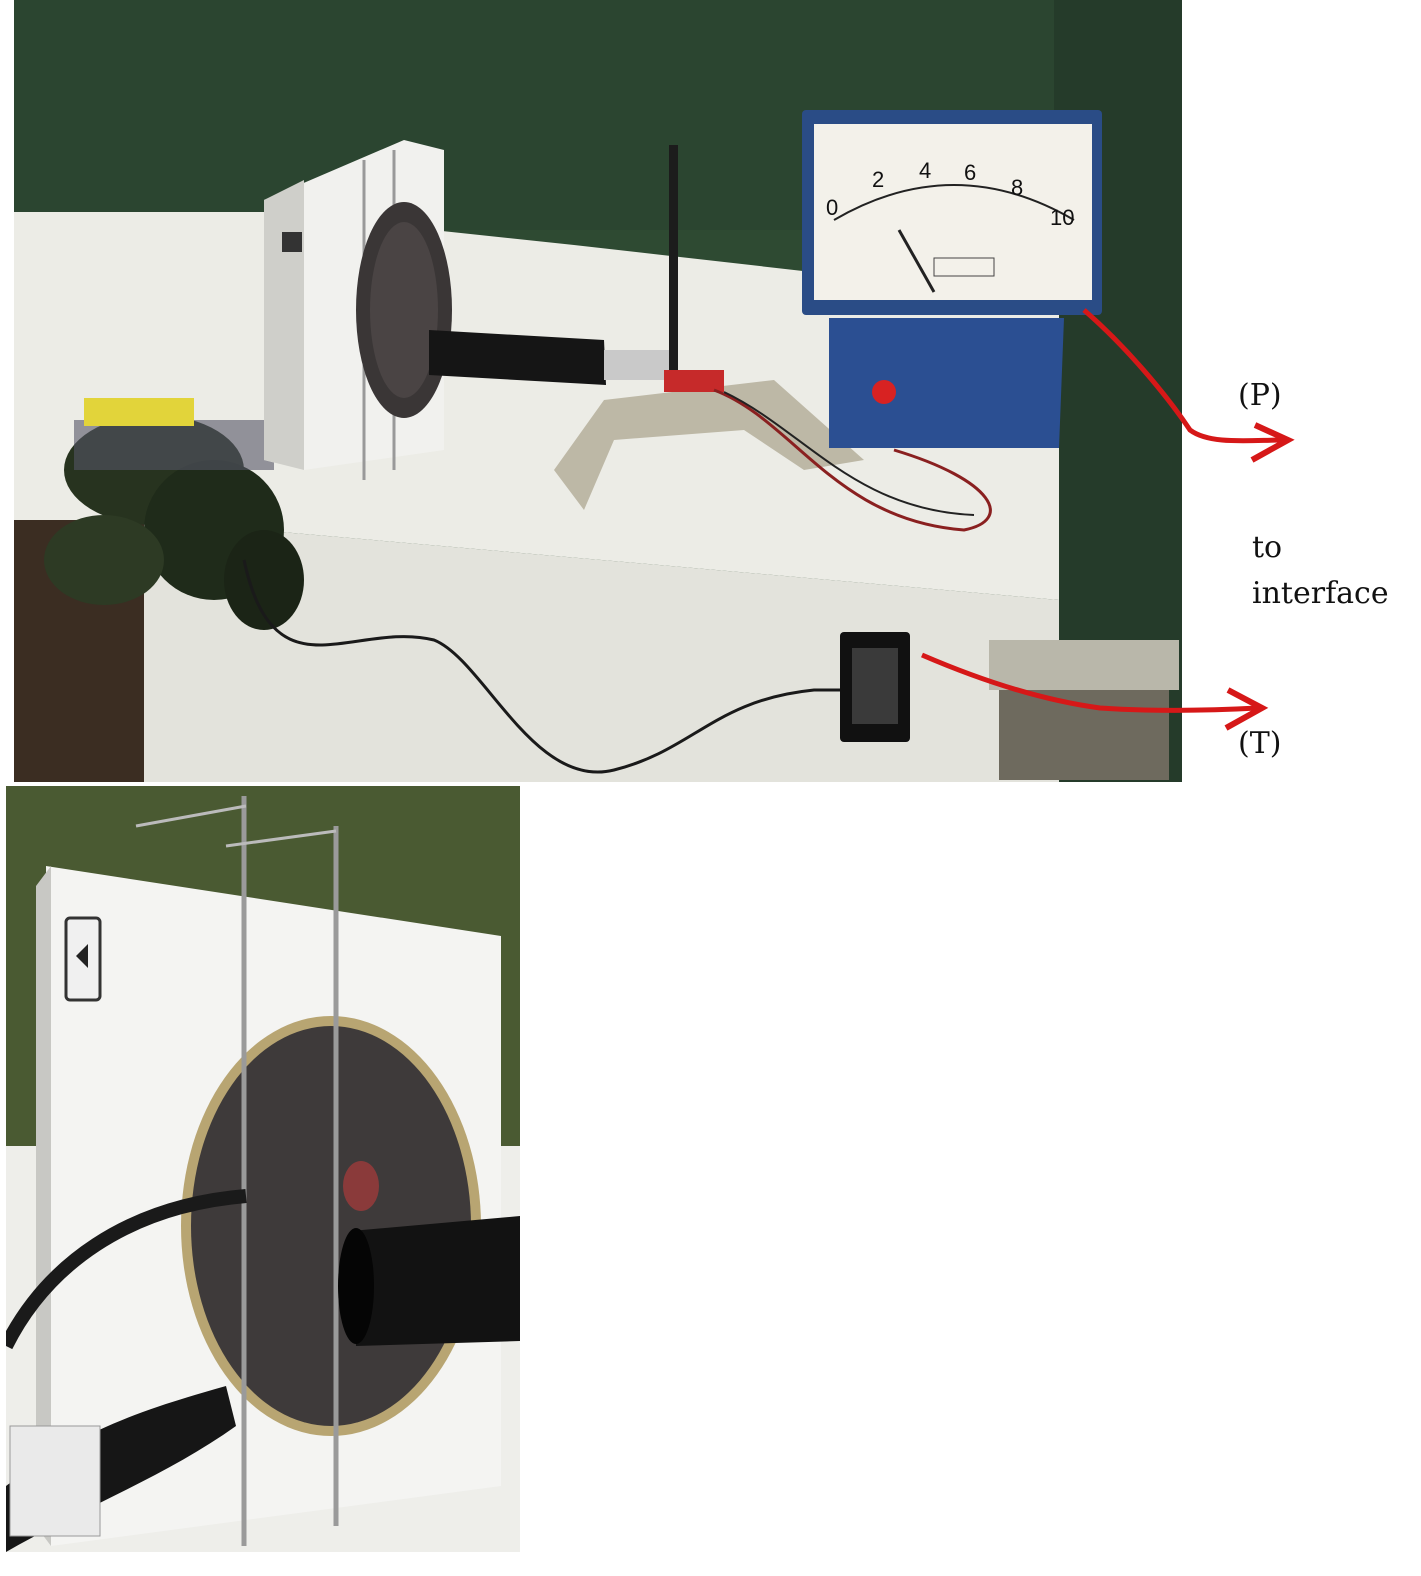 The image size is (1421, 1576). Describe the element at coordinates (1320, 593) in the screenshot. I see `label-interface: interface` at that location.